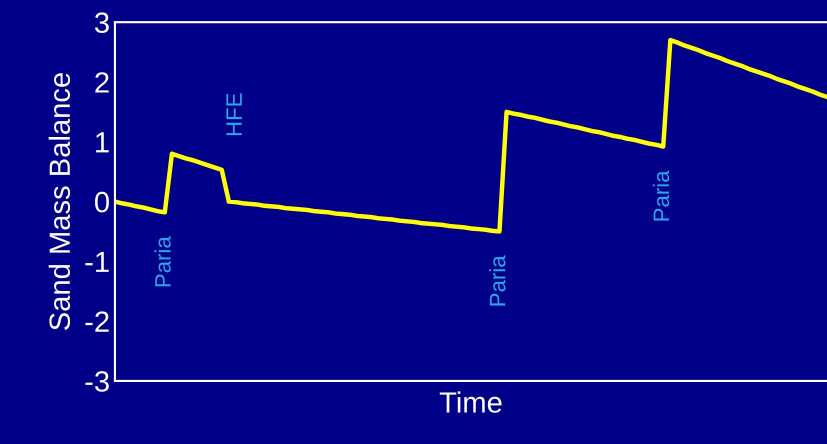  What do you see at coordinates (234, 115) in the screenshot?
I see `annotation: HFE` at bounding box center [234, 115].